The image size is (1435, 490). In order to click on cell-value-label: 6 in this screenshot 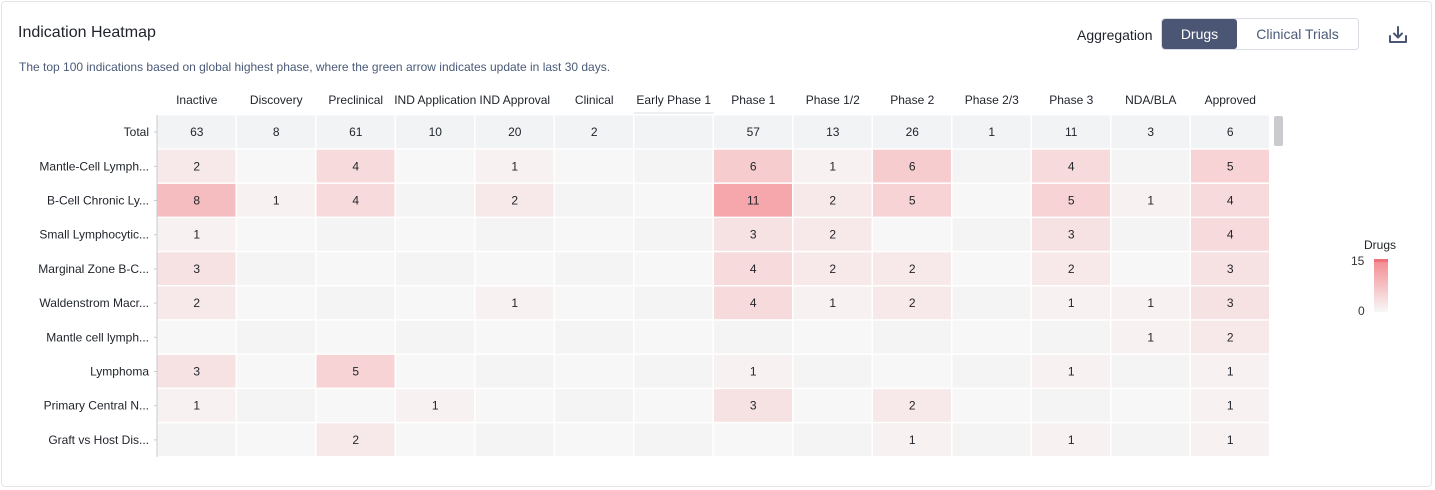, I will do `click(1230, 132)`.